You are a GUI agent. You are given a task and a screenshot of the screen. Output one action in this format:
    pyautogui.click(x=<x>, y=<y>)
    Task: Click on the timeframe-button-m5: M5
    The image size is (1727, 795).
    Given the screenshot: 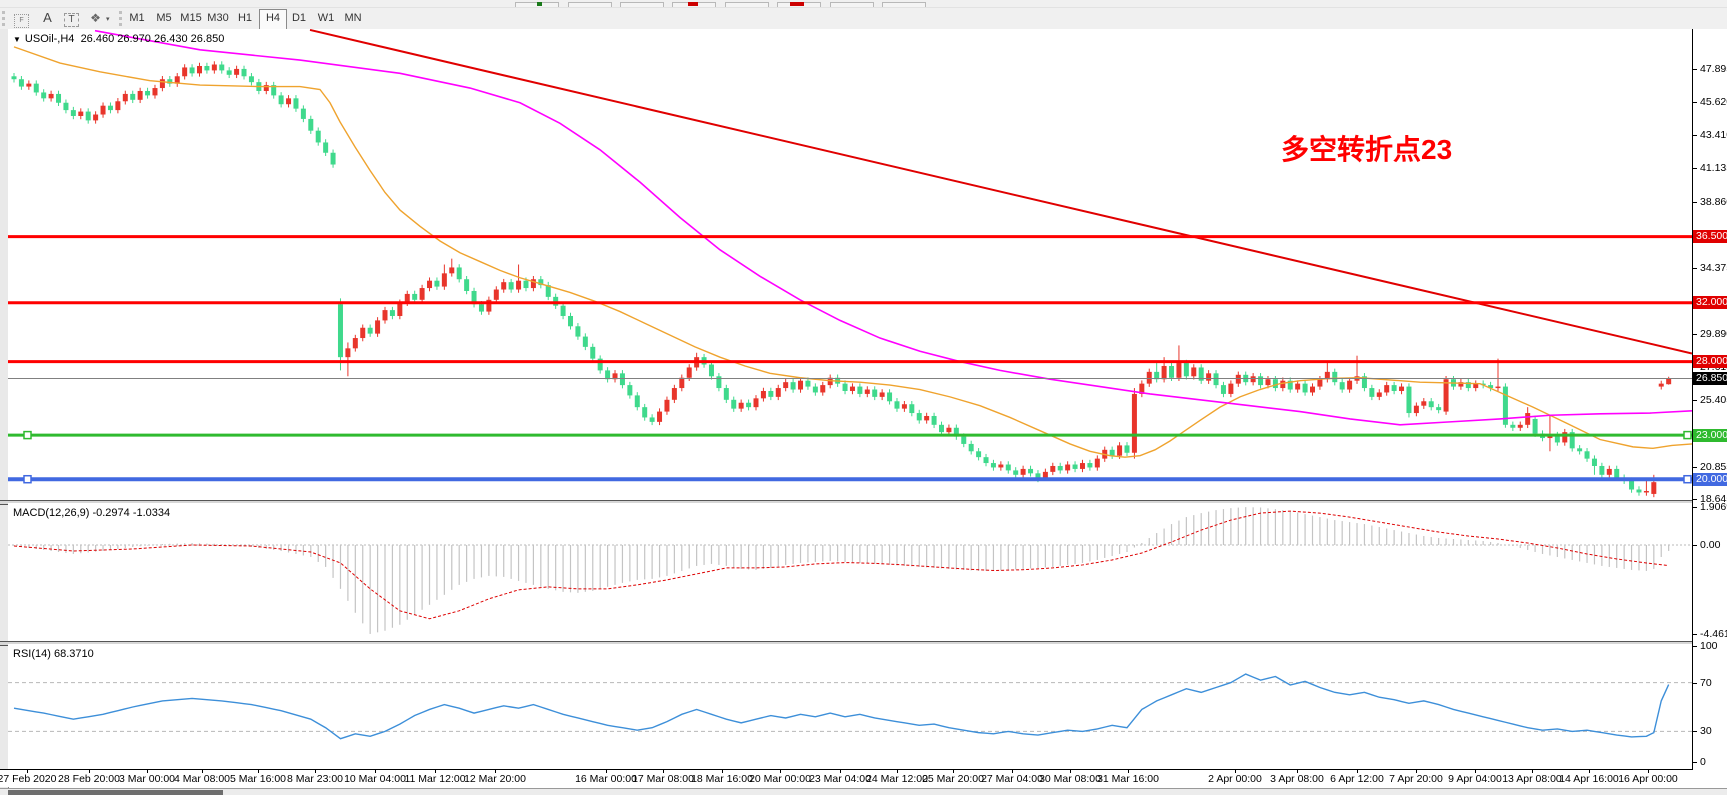 What is the action you would take?
    pyautogui.click(x=164, y=18)
    